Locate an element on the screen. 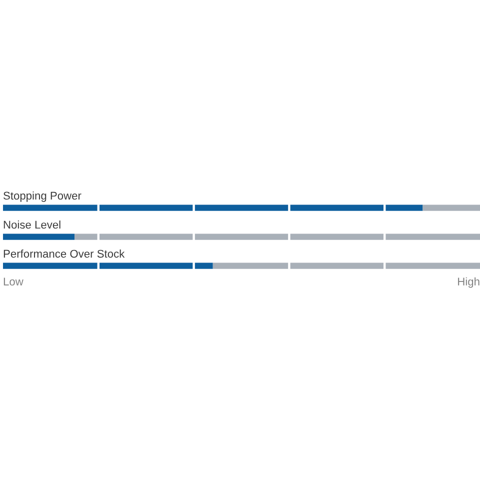 The image size is (480, 480). y-tick-label: Noise Level is located at coordinates (32, 224).